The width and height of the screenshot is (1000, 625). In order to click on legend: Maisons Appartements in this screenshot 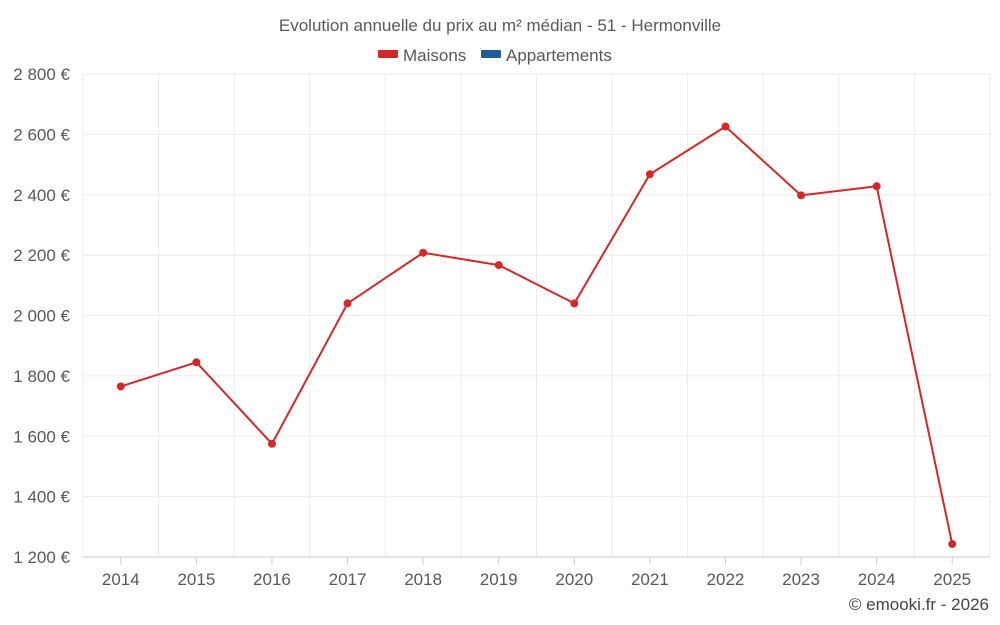, I will do `click(495, 55)`.